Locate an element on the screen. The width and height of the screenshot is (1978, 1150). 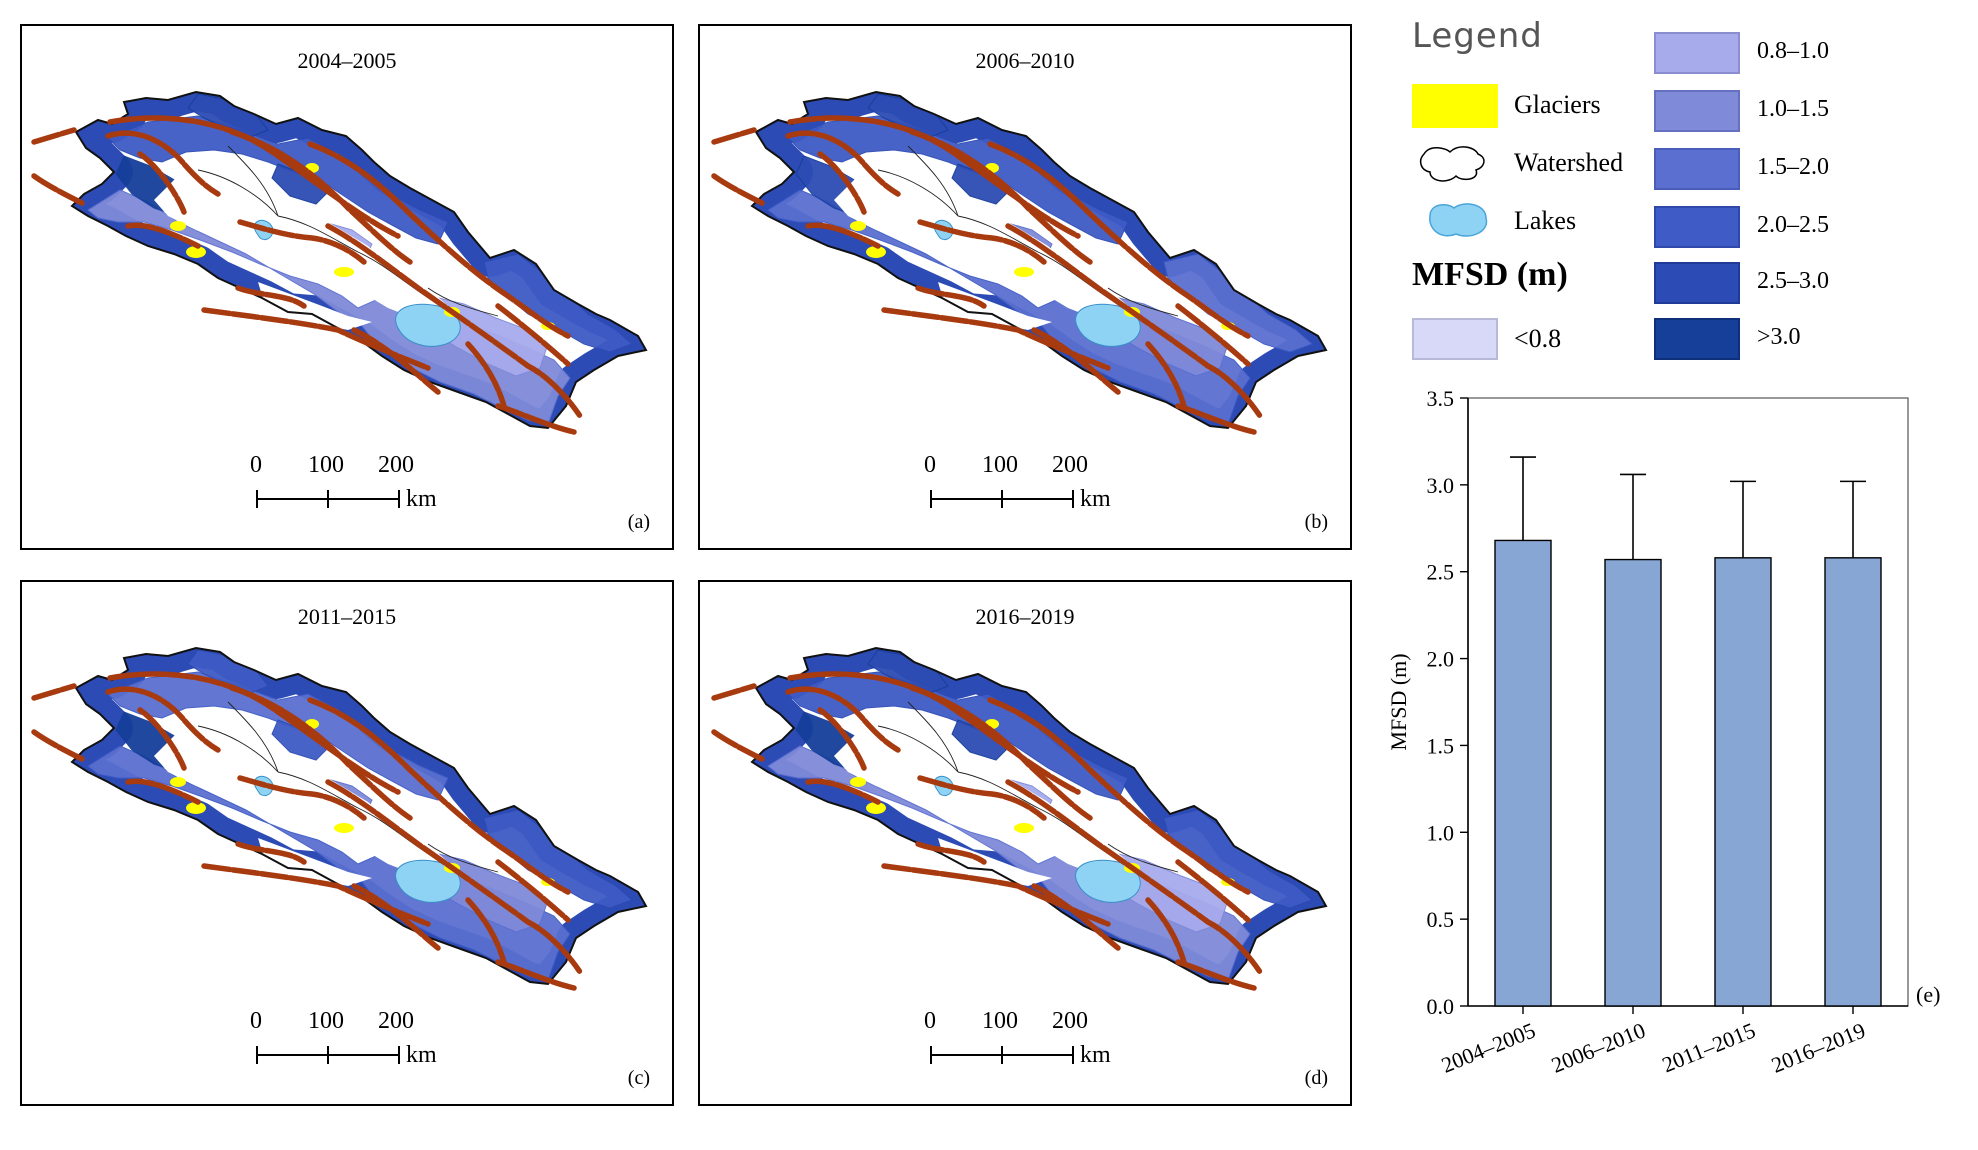
x-tick-label: 2004–2005 is located at coordinates (1488, 1047).